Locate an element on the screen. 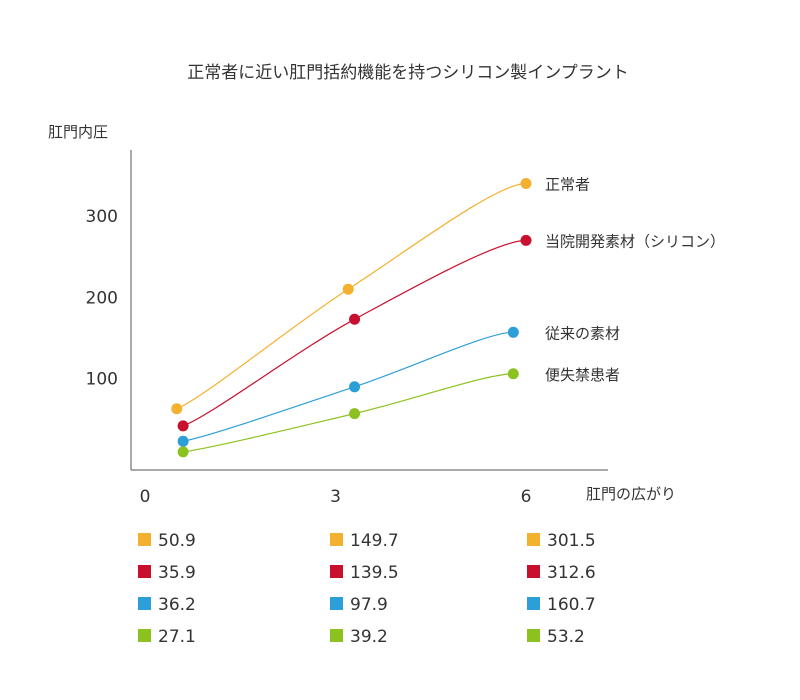  series-label: 当院開発素材（シリコン） is located at coordinates (635, 241).